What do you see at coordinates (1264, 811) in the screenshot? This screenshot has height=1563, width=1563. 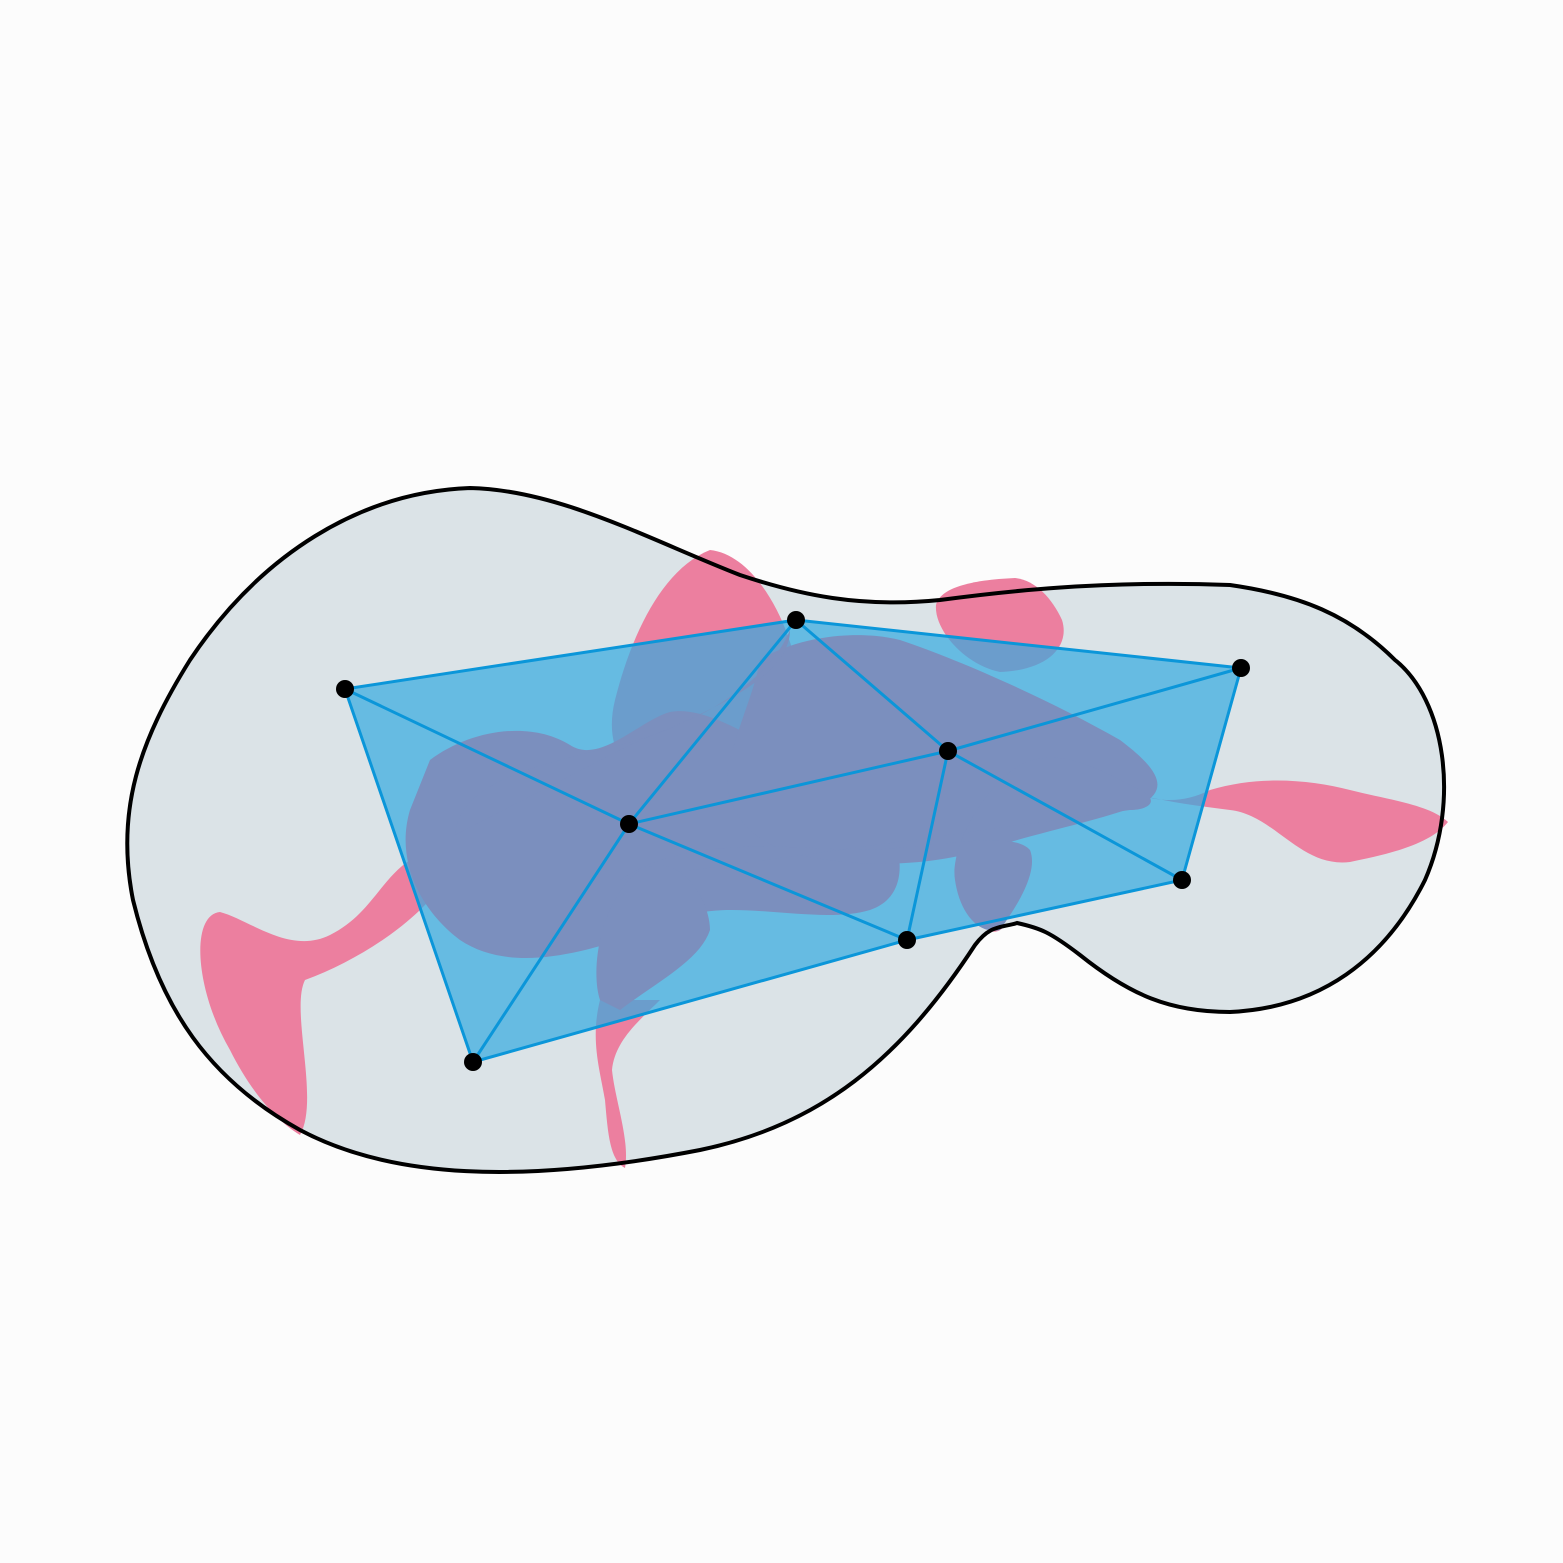 I see `pink-region-right` at bounding box center [1264, 811].